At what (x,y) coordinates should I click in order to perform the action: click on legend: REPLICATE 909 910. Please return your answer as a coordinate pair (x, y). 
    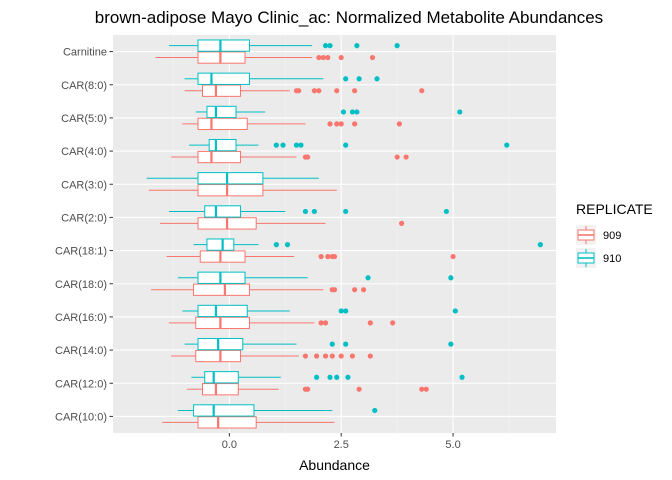
    Looking at the image, I should click on (614, 234).